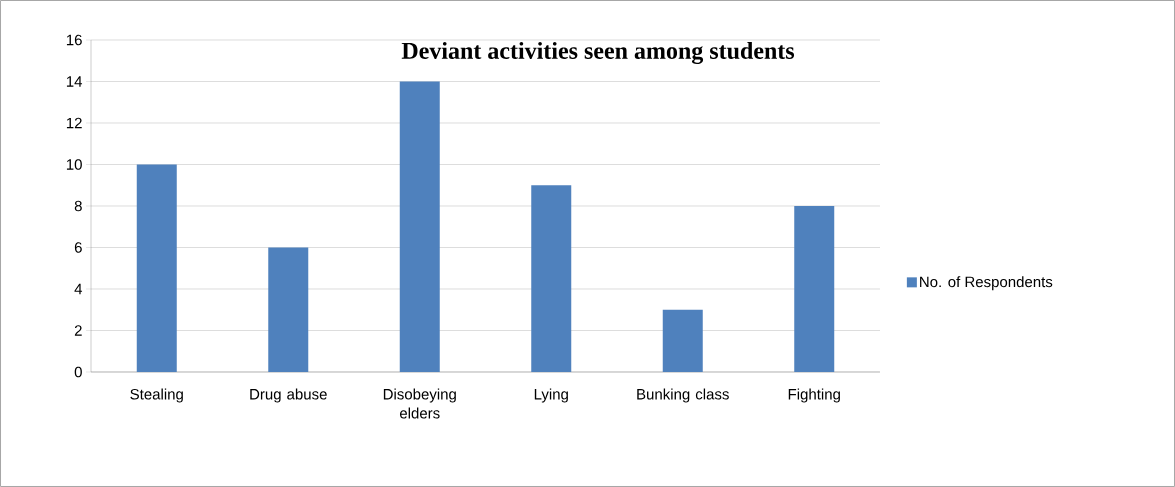  What do you see at coordinates (156, 395) in the screenshot?
I see `x-tick-label: Stealing` at bounding box center [156, 395].